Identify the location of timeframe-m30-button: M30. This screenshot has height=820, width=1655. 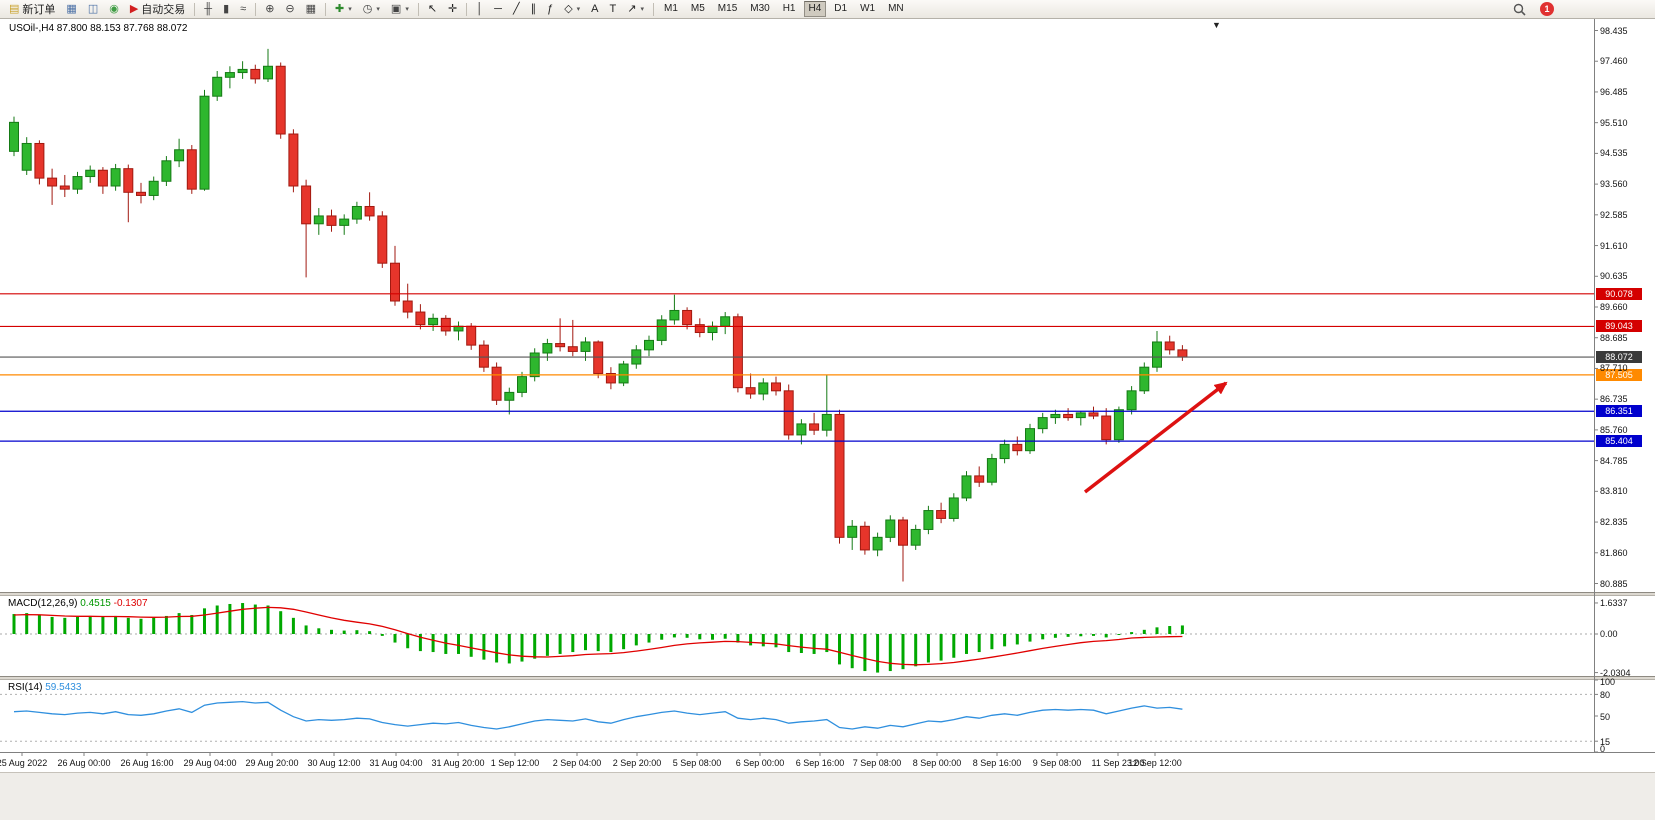
(760, 8).